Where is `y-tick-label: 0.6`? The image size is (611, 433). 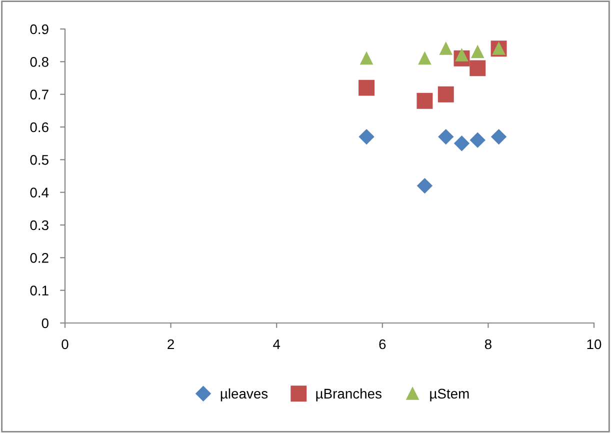 y-tick-label: 0.6 is located at coordinates (39, 127).